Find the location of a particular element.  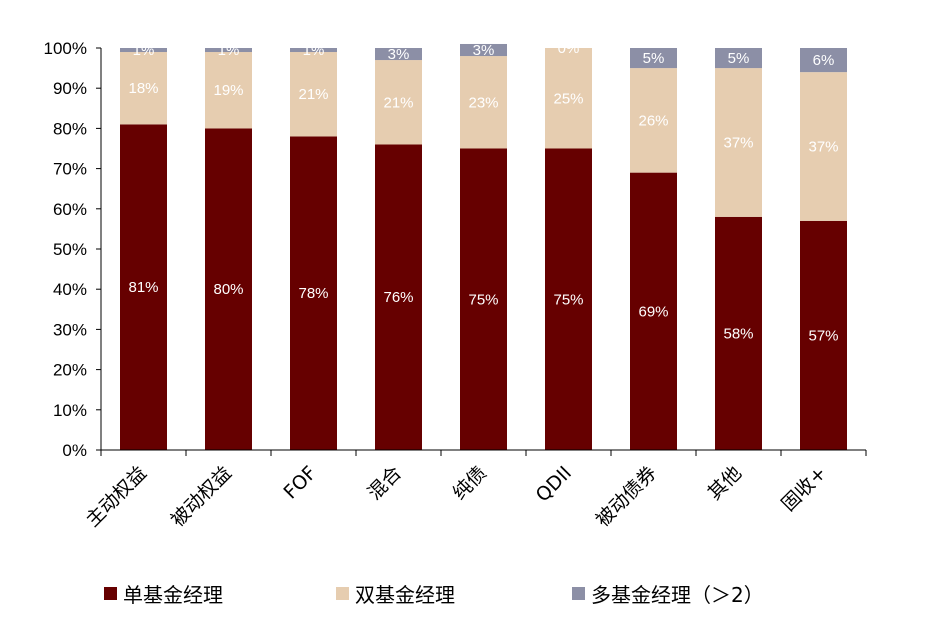

data-label: 76% is located at coordinates (398, 297).